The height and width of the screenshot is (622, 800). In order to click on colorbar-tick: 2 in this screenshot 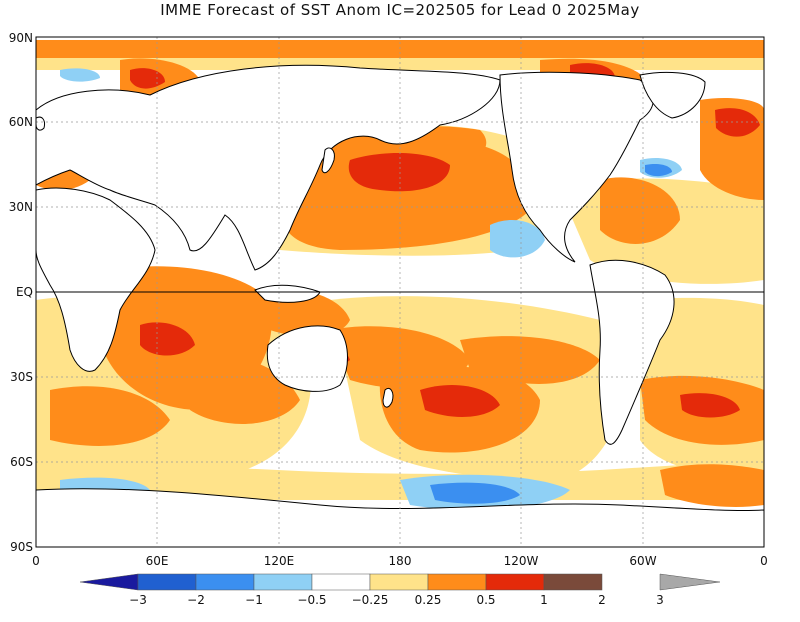, I will do `click(602, 600)`.